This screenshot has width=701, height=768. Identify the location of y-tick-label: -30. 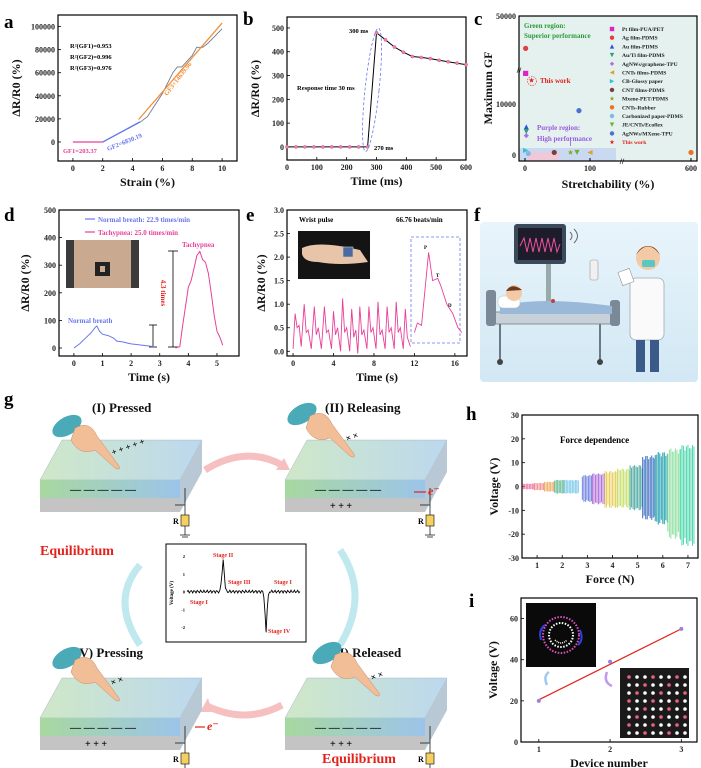
(513, 558).